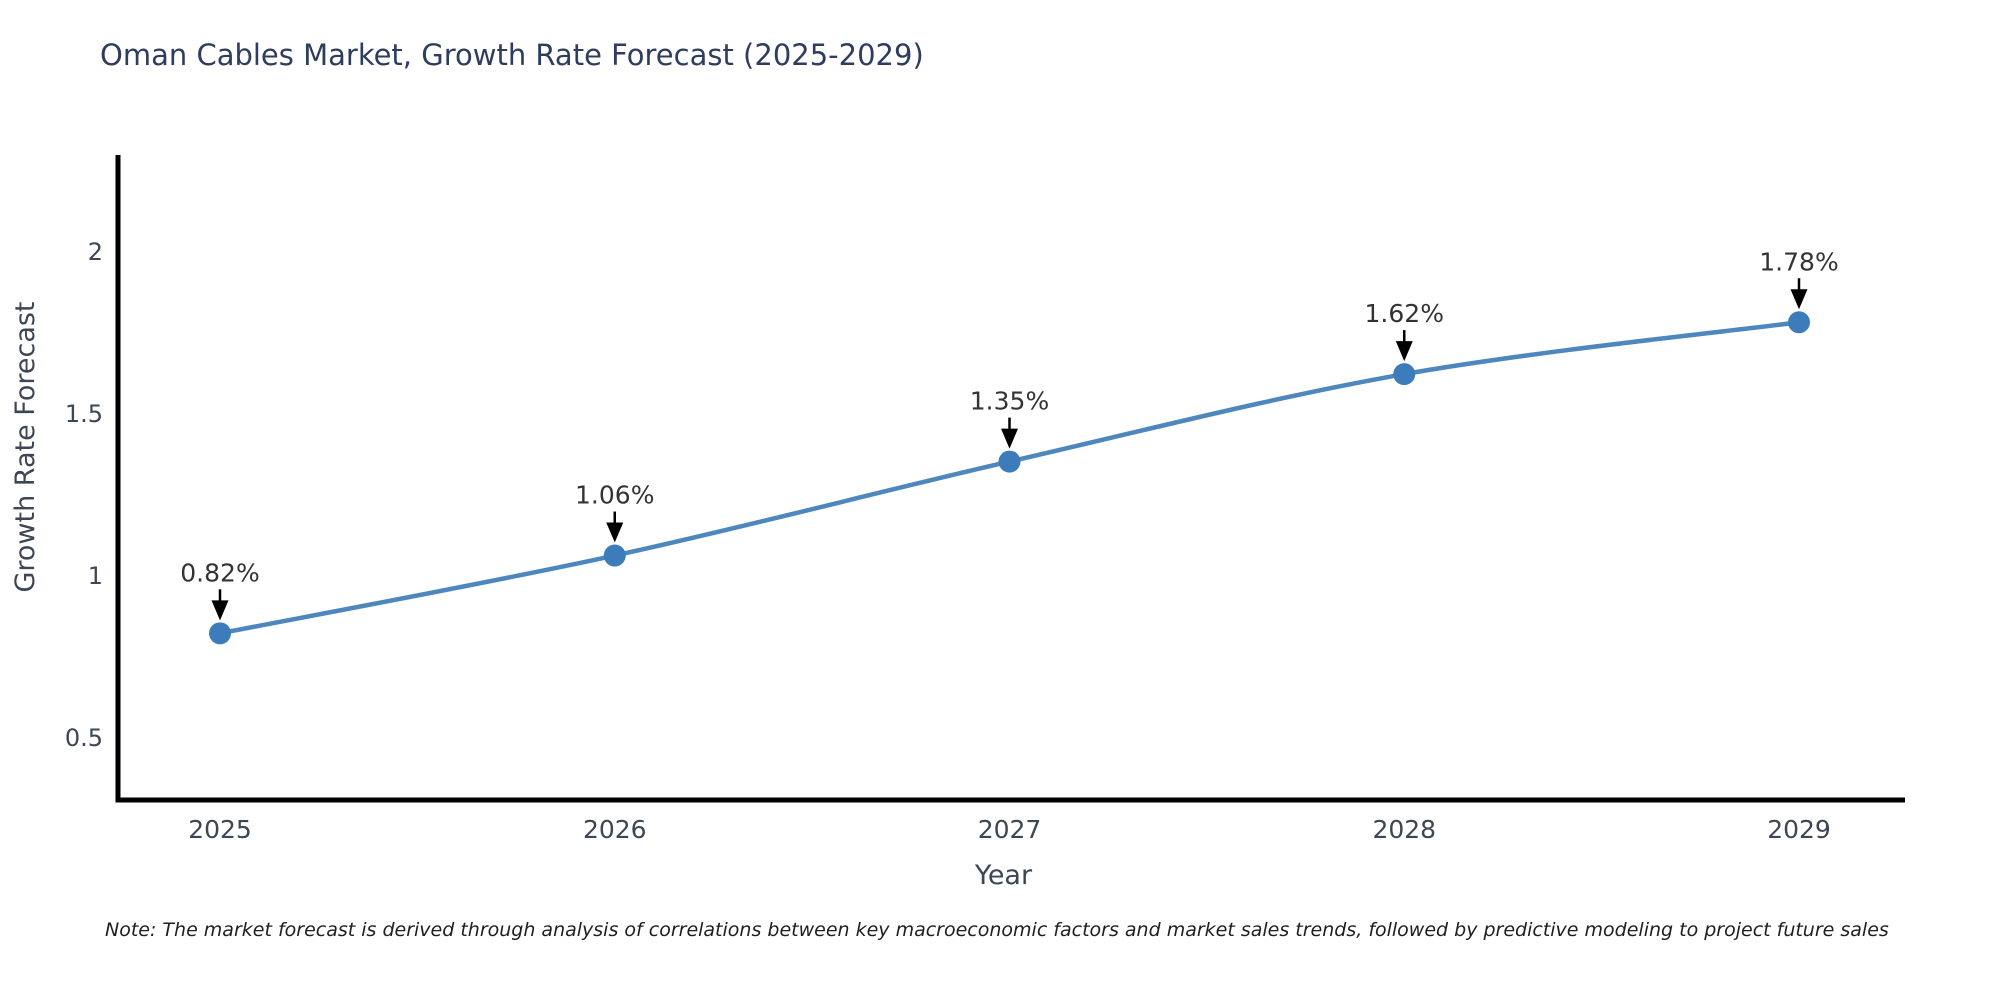 Image resolution: width=2000 pixels, height=1000 pixels. What do you see at coordinates (220, 829) in the screenshot?
I see `x-tick-label: 2025` at bounding box center [220, 829].